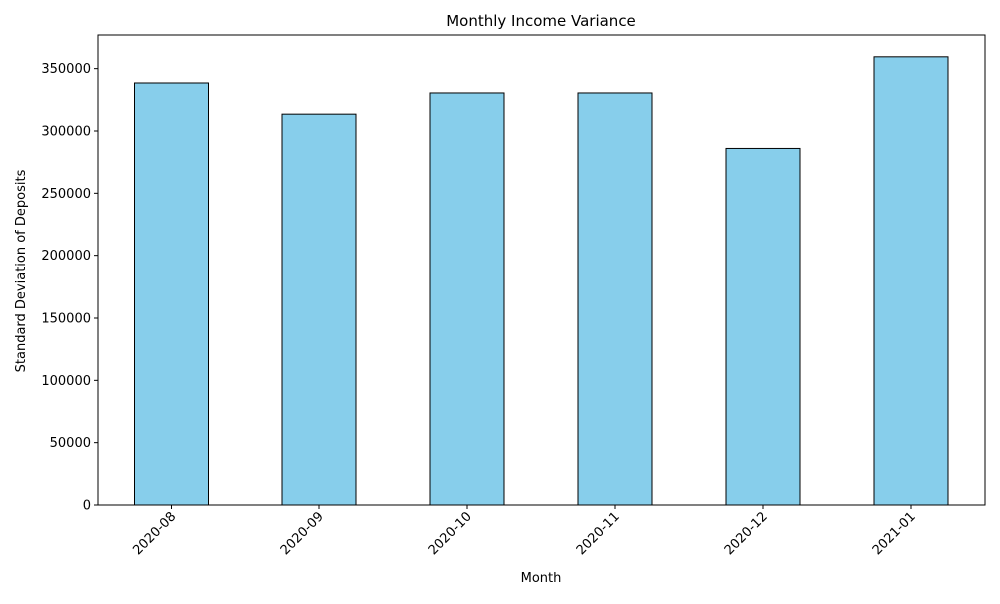  Describe the element at coordinates (66, 194) in the screenshot. I see `y-tick-label: 250000` at that location.